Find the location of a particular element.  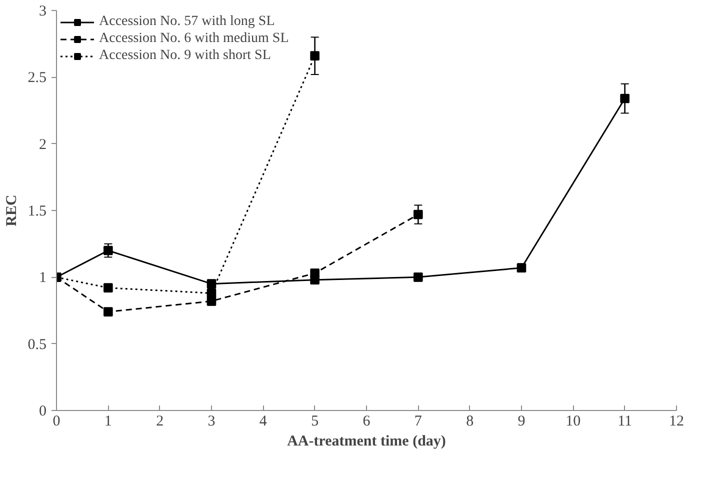

y-tick-label: 0.5 is located at coordinates (37, 344).